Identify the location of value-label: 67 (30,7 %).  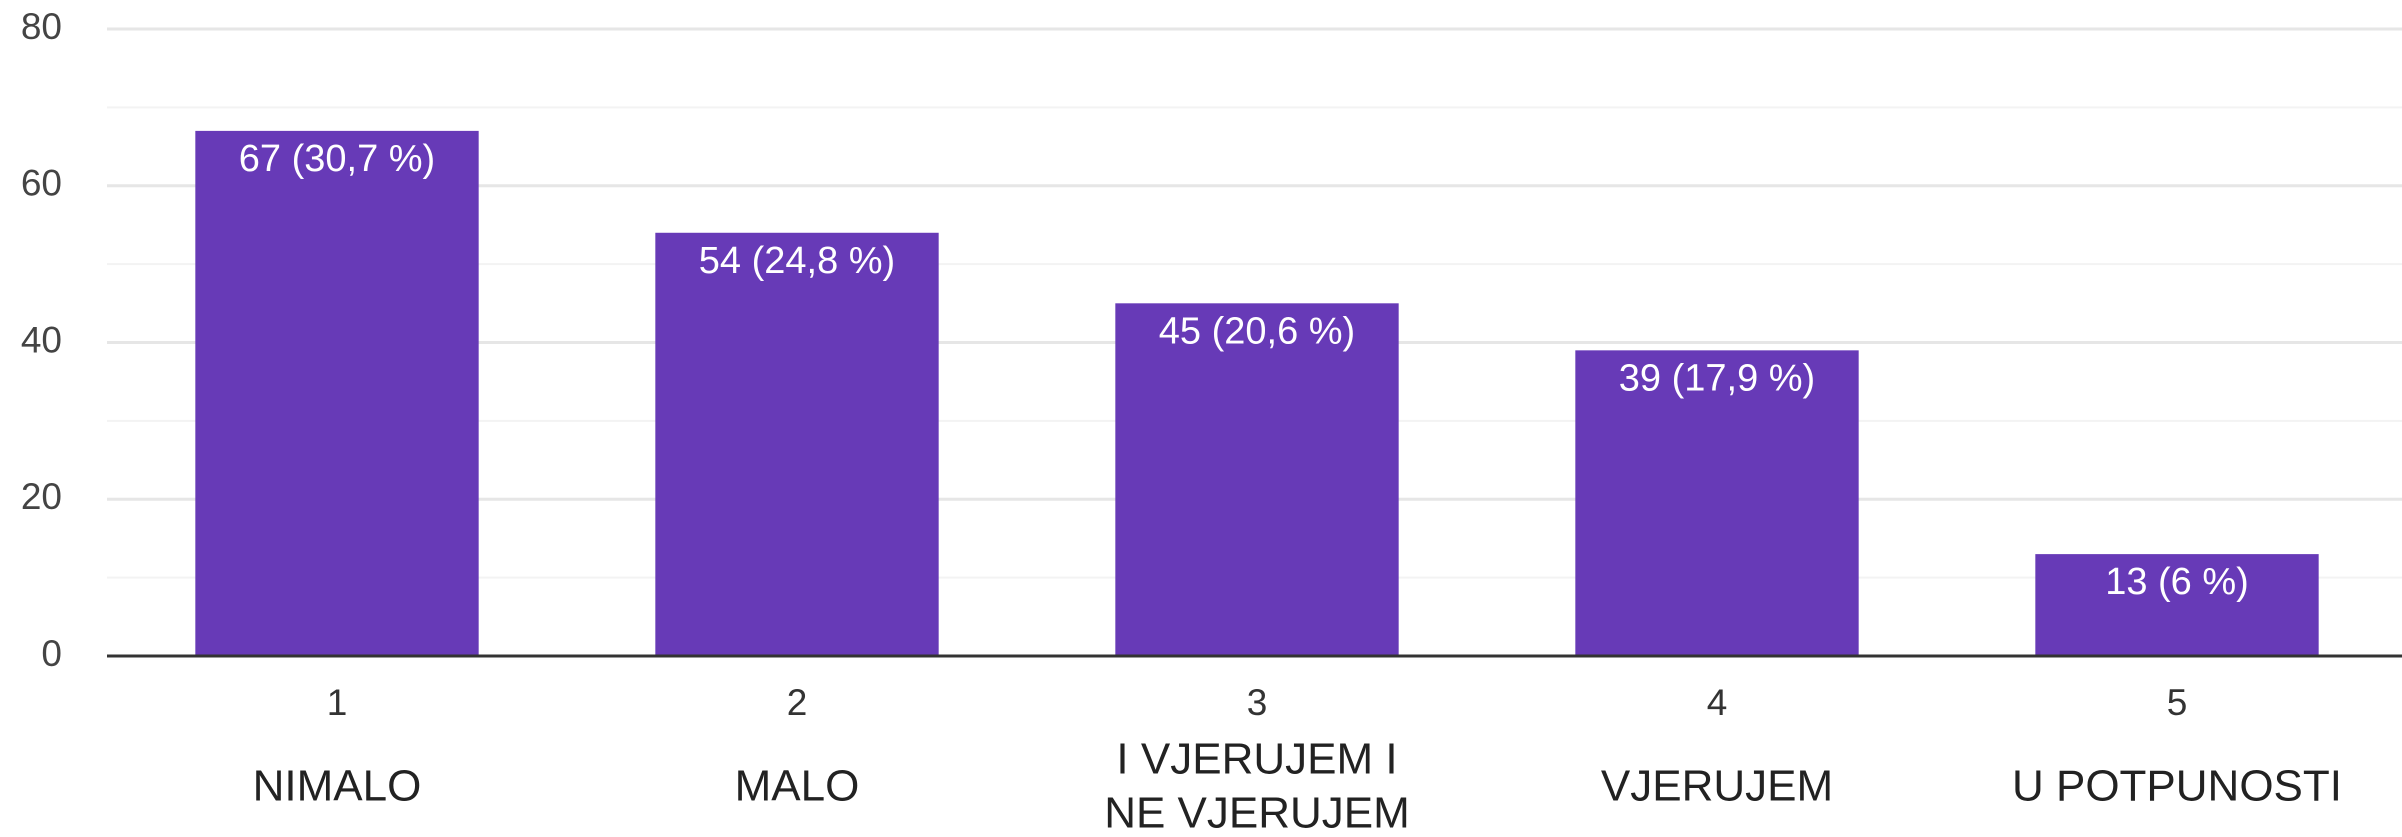
(337, 159).